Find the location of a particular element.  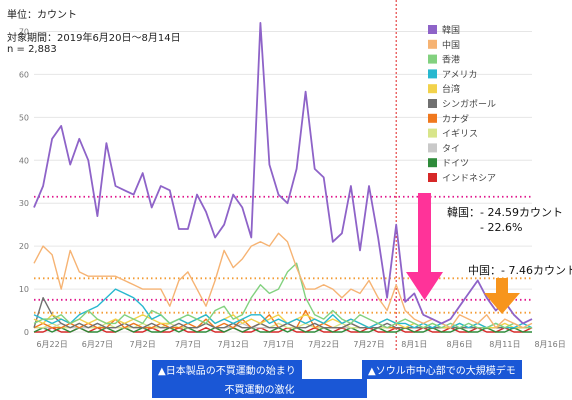

korea-down-arrow is located at coordinates (424, 246).